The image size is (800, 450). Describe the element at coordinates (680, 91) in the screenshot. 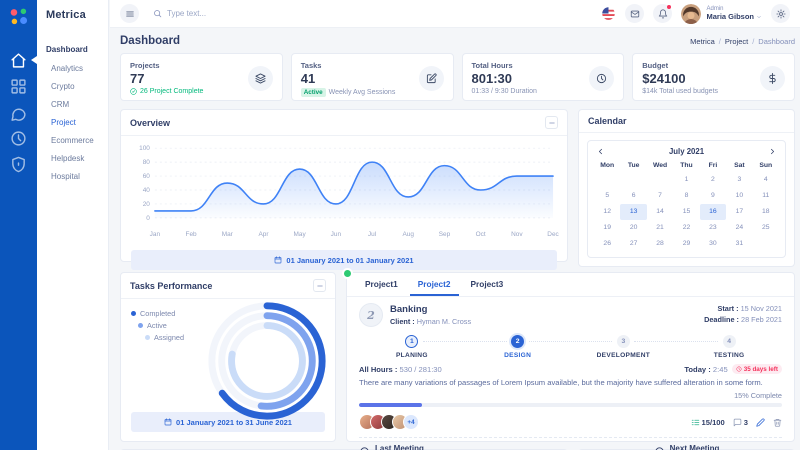

I see `stat-sub: $14k Total used budgets` at that location.